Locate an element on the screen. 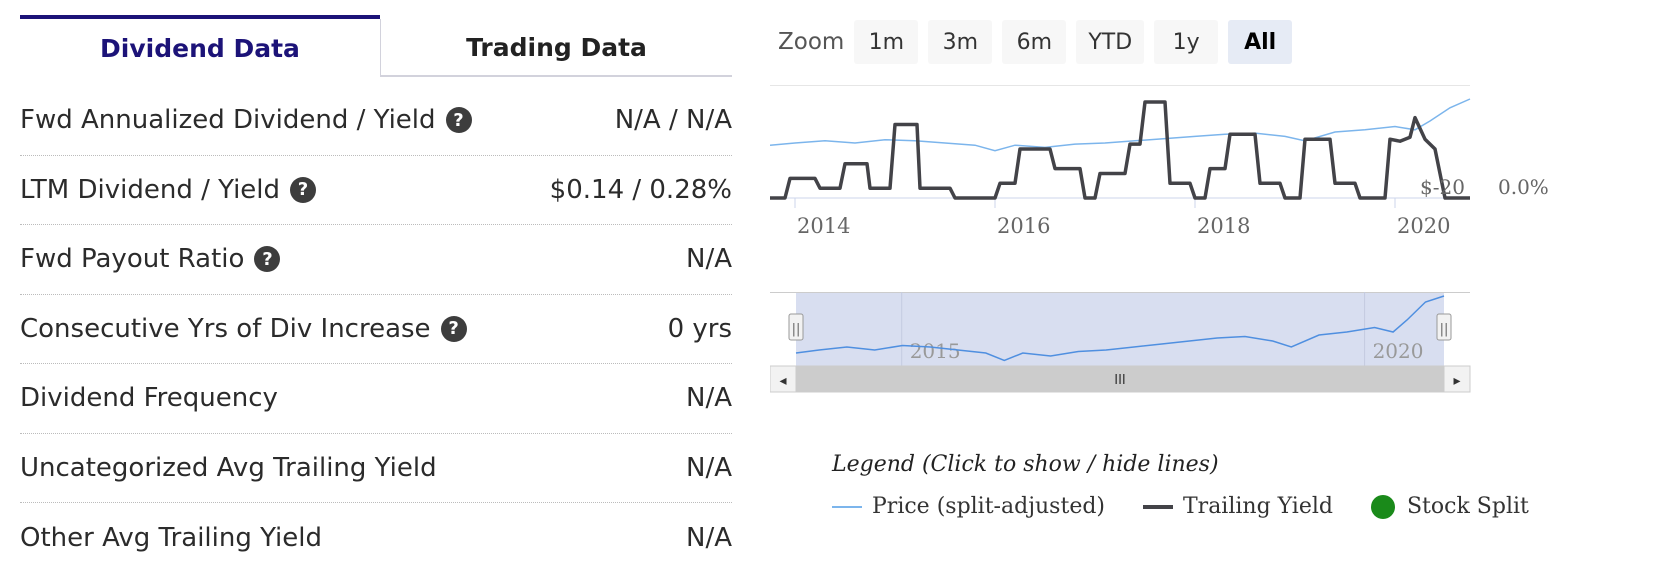  zoom-label: Zoom is located at coordinates (811, 42).